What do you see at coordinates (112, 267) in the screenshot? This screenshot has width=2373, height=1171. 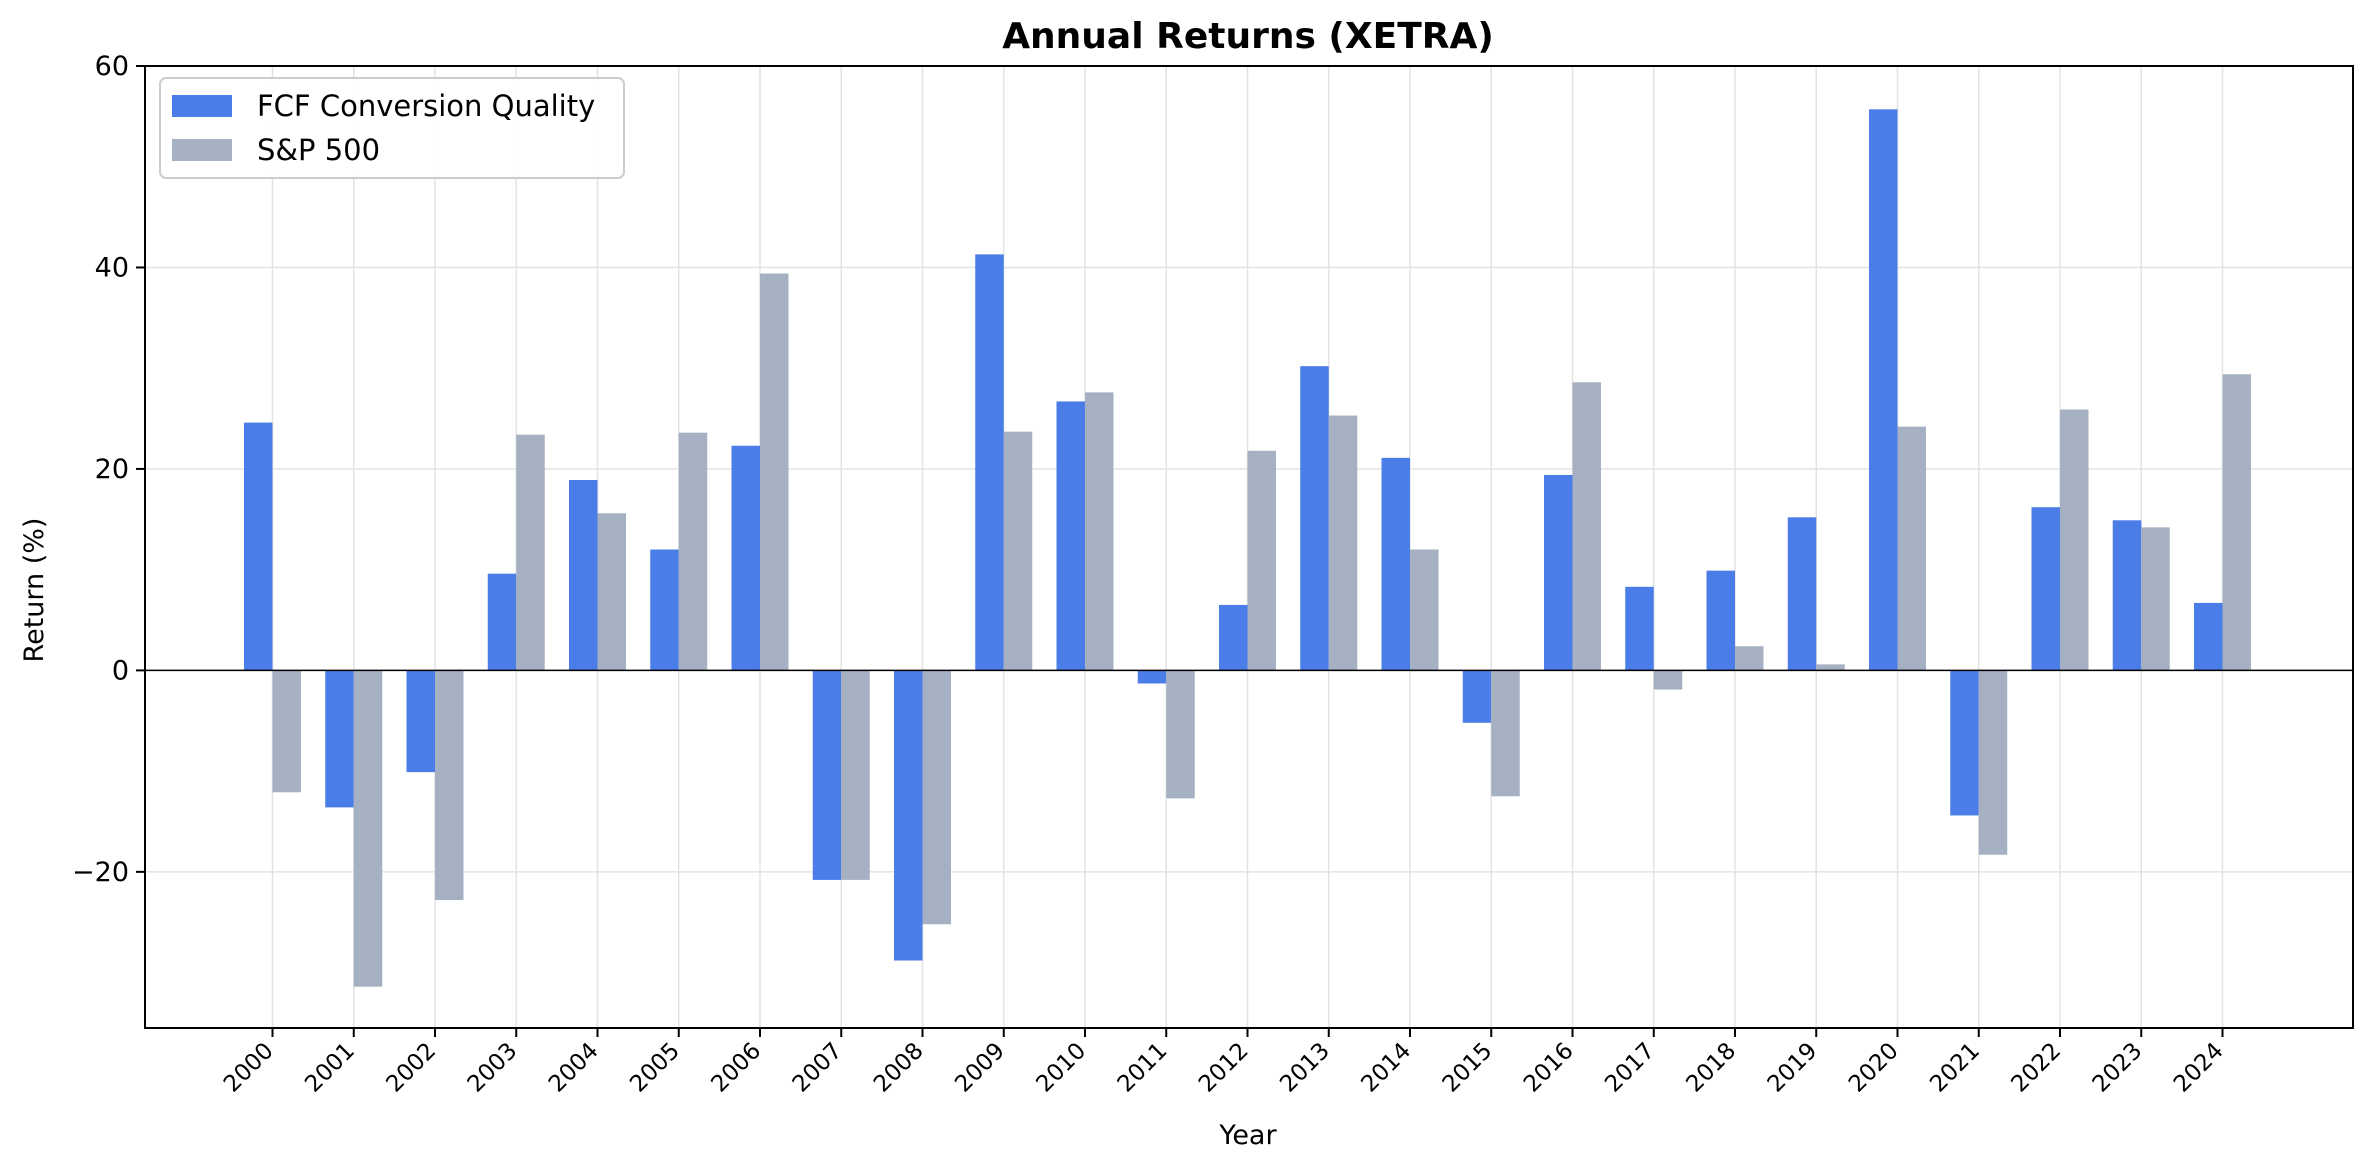 I see `y-tick-label: 40` at bounding box center [112, 267].